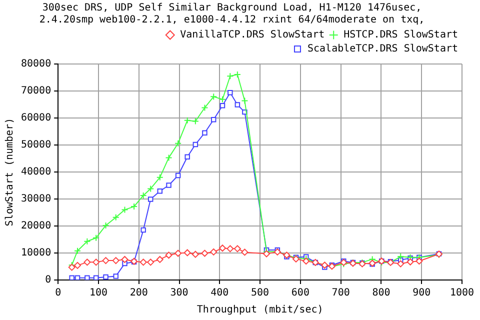 Image resolution: width=480 pixels, height=320 pixels. What do you see at coordinates (36, 172) in the screenshot?
I see `y-tick-label: 40000` at bounding box center [36, 172].